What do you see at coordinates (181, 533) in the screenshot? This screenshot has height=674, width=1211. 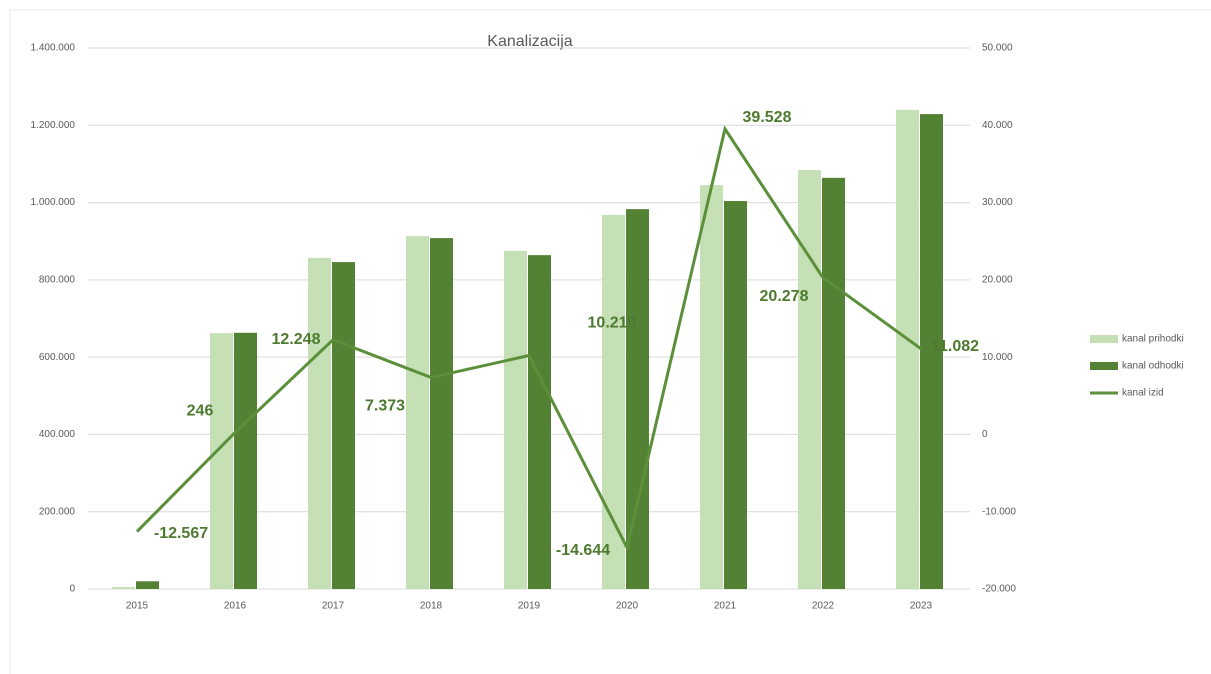 I see `data-label: -12.567` at bounding box center [181, 533].